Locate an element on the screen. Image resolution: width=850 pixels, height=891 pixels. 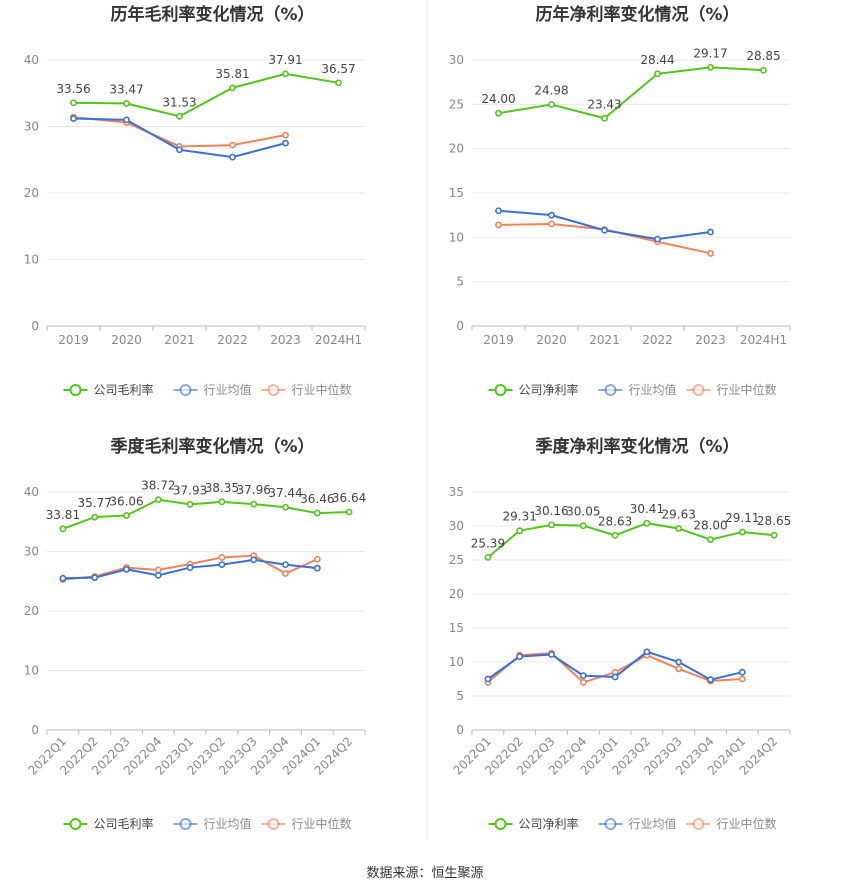
data-label: 28.00 is located at coordinates (710, 526).